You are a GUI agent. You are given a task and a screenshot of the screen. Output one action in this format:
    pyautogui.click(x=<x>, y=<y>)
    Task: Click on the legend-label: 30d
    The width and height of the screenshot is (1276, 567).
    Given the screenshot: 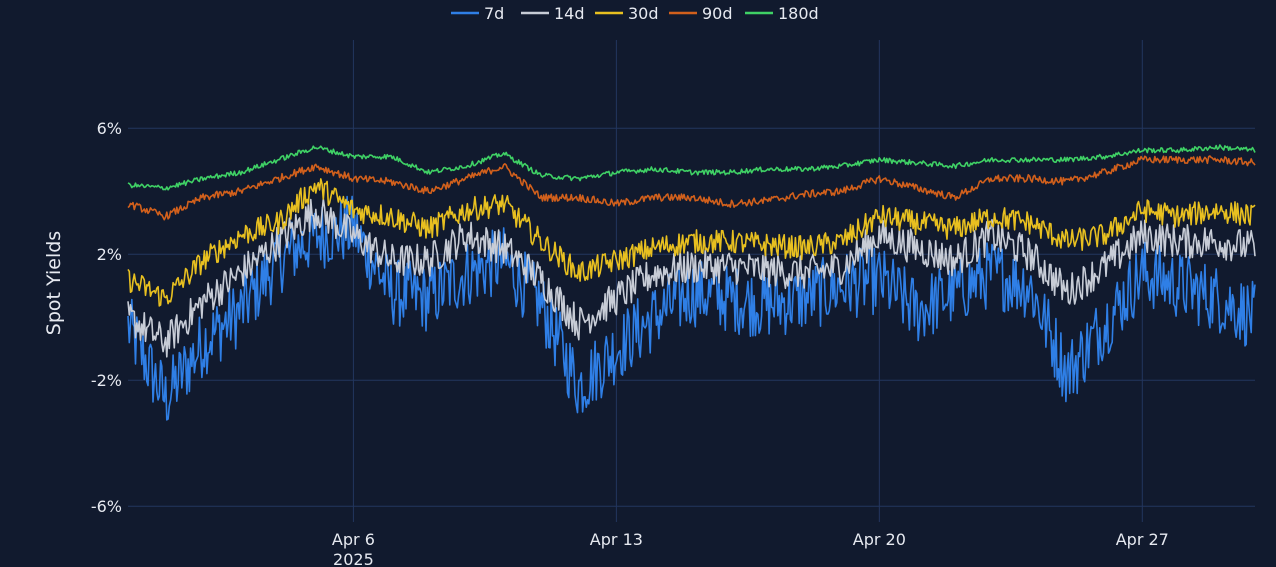 What is the action you would take?
    pyautogui.click(x=643, y=13)
    